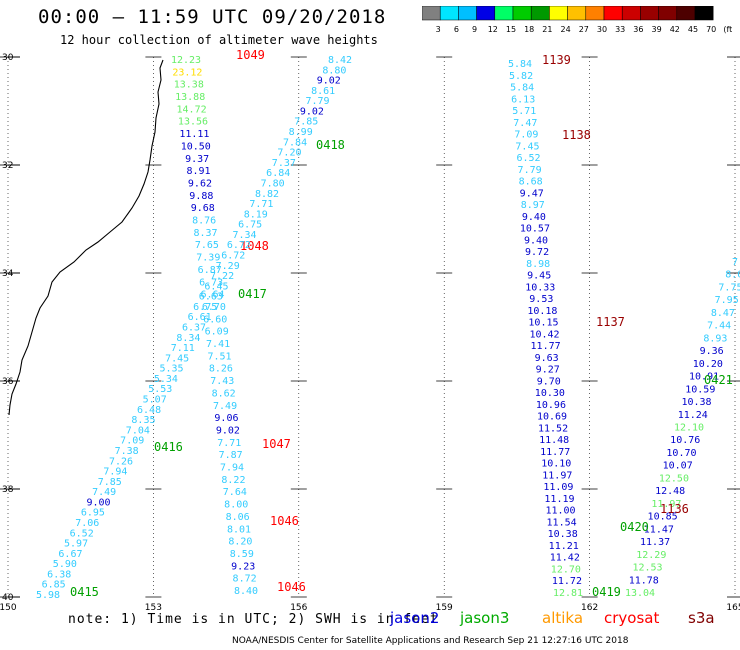 The width and height of the screenshot is (740, 650). What do you see at coordinates (252, 294) in the screenshot?
I see `pass-time-label: 0417` at bounding box center [252, 294].